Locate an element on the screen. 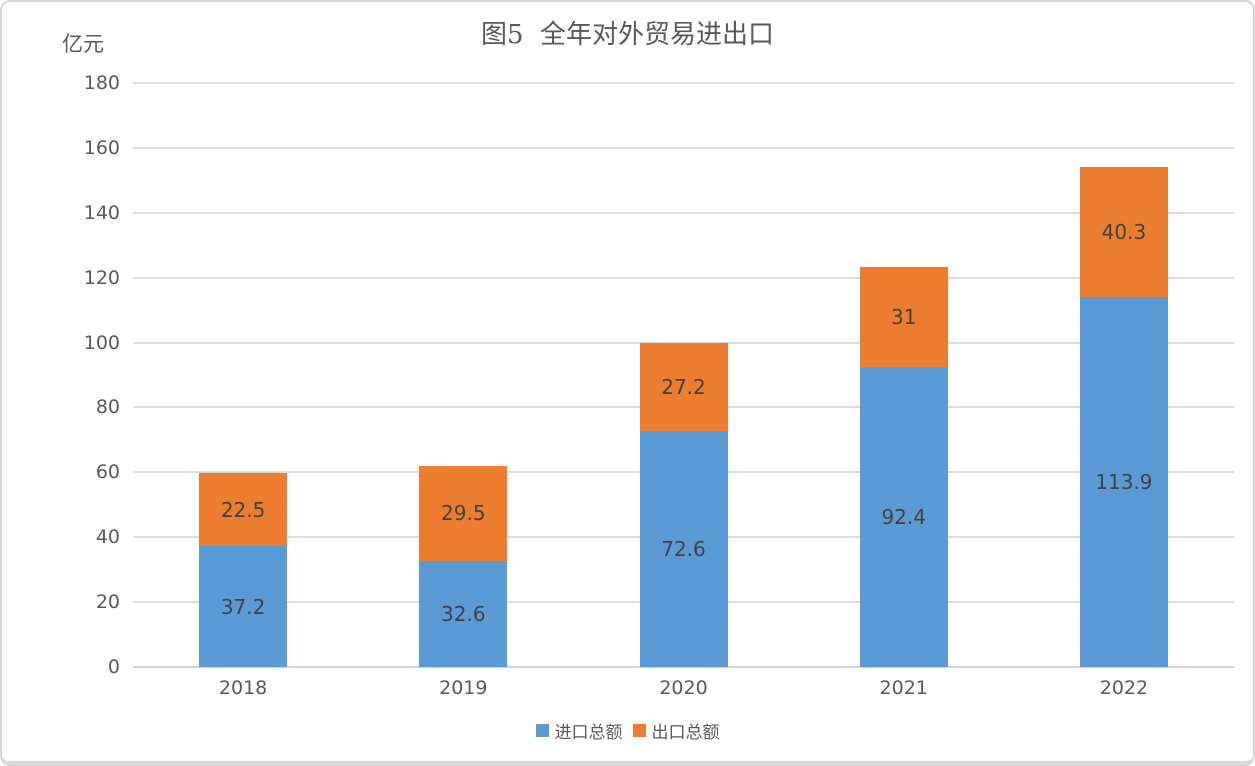  x-axis-tick-label: 2022 is located at coordinates (1124, 688).